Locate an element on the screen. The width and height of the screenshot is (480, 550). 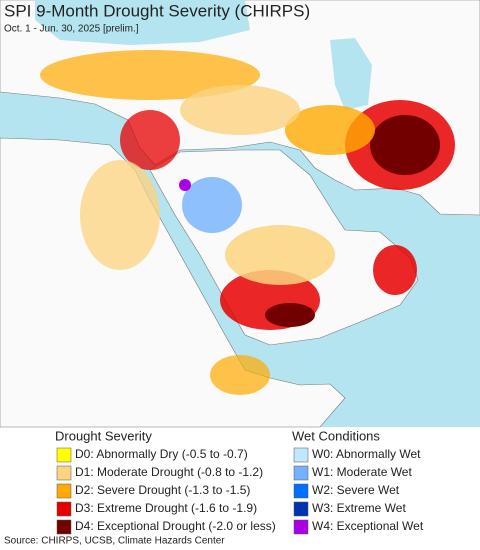
legend-label: W2: Severe Wet is located at coordinates (356, 490).